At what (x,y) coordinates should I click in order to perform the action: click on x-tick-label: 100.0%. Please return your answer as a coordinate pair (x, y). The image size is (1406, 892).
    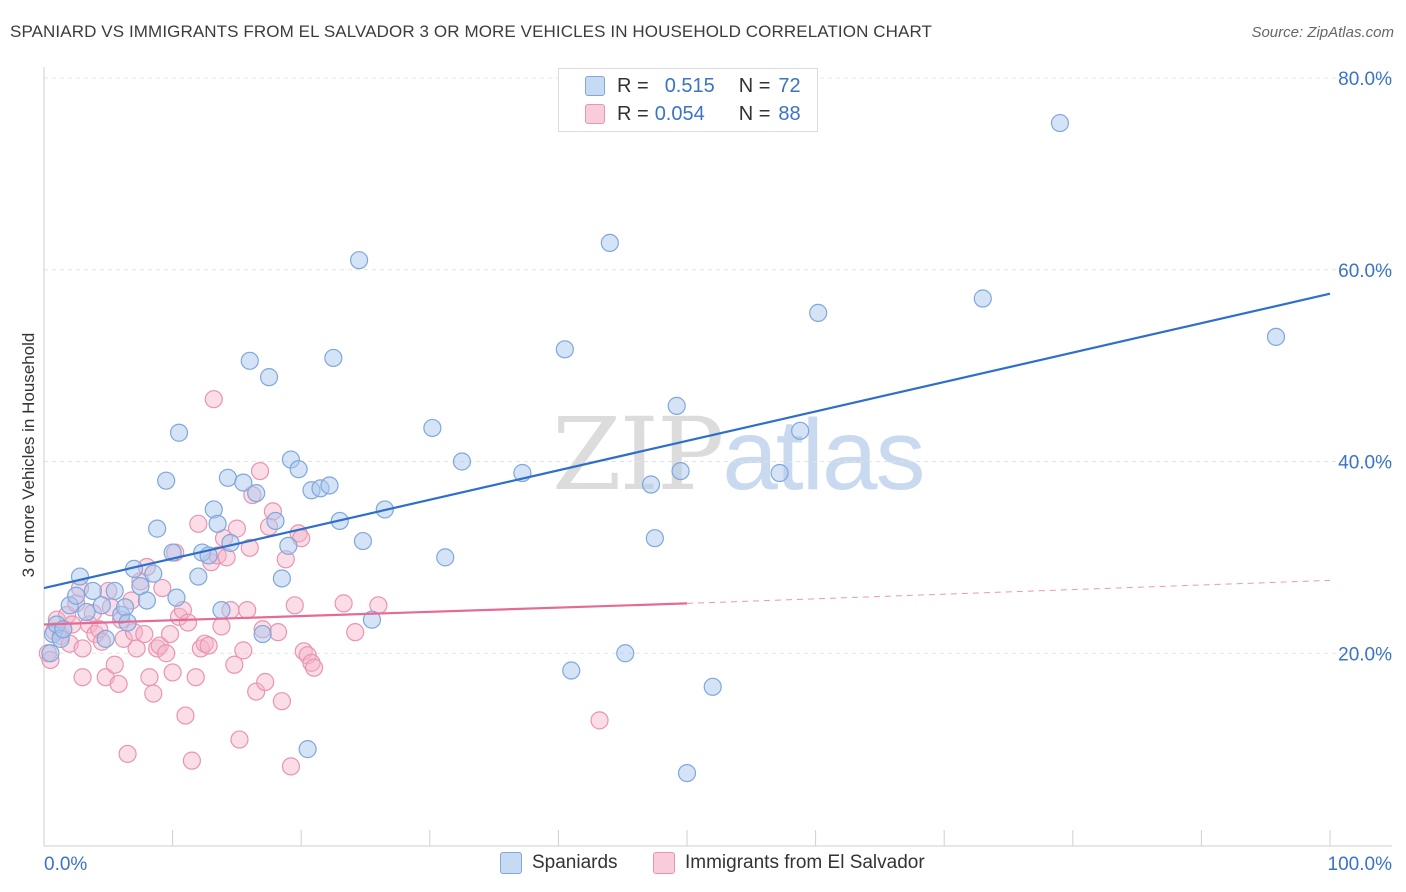
    Looking at the image, I should click on (1360, 864).